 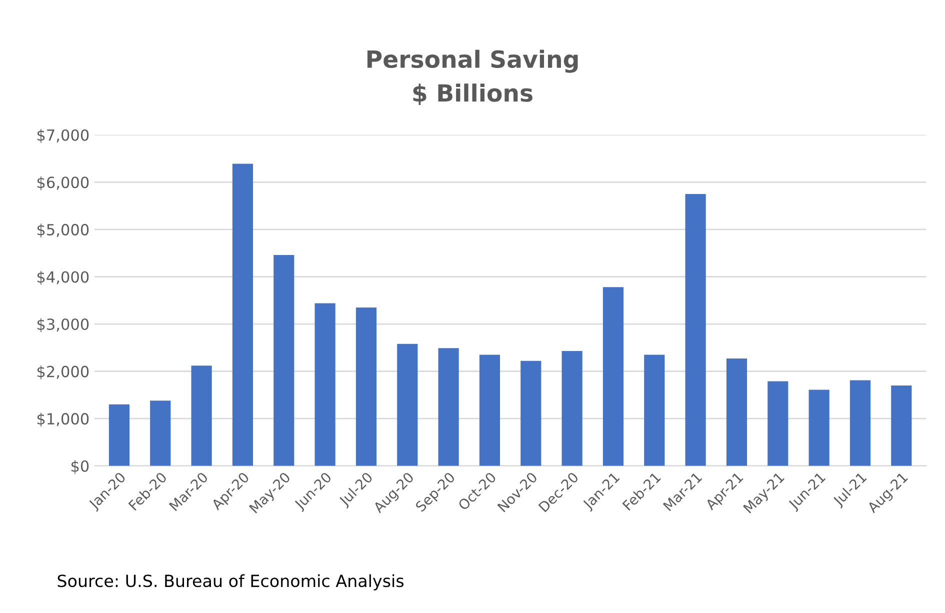 What do you see at coordinates (63, 183) in the screenshot?
I see `y-tick-label: $6,000` at bounding box center [63, 183].